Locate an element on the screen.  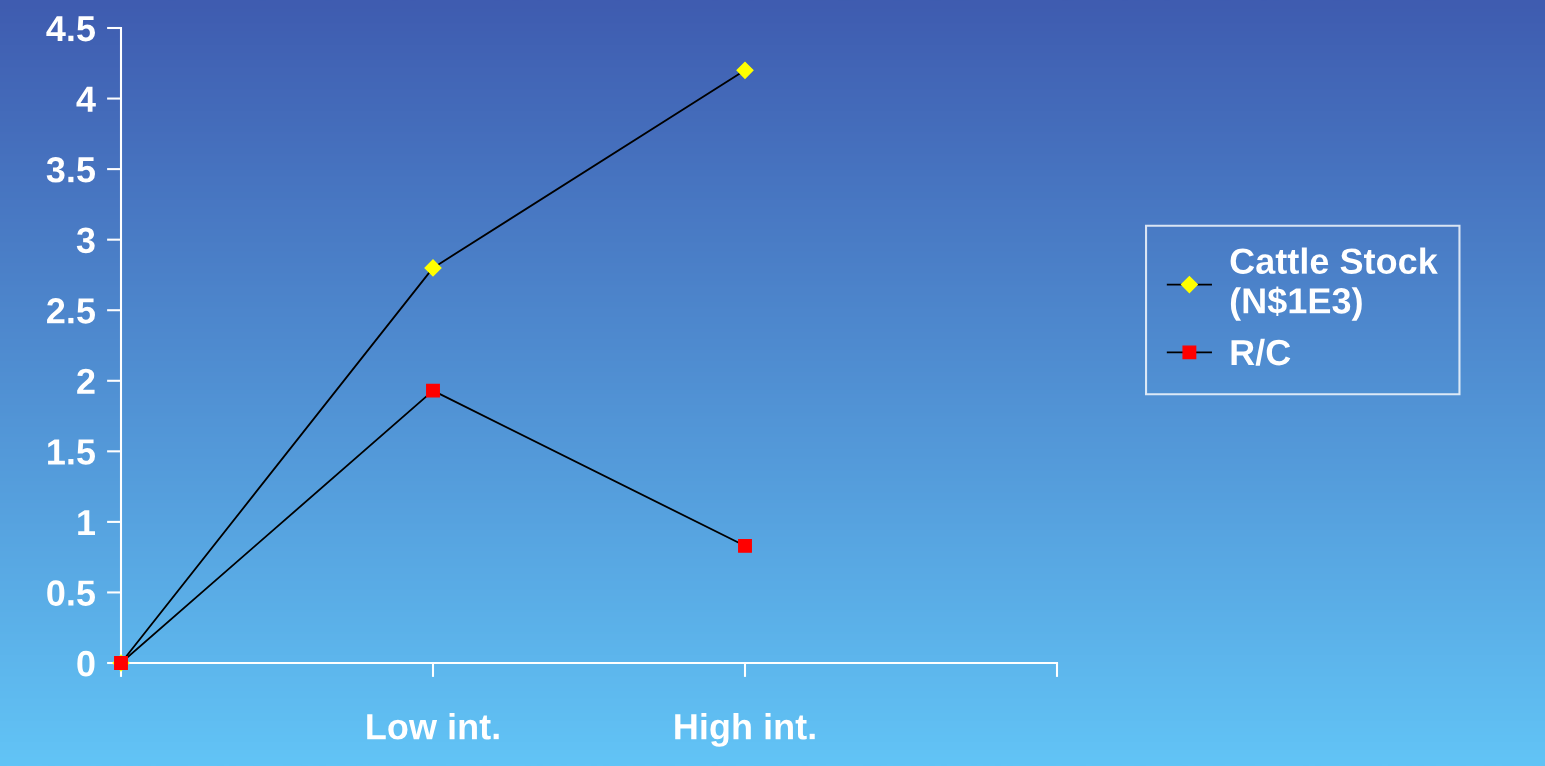
x-tick-label: High int. is located at coordinates (745, 730).